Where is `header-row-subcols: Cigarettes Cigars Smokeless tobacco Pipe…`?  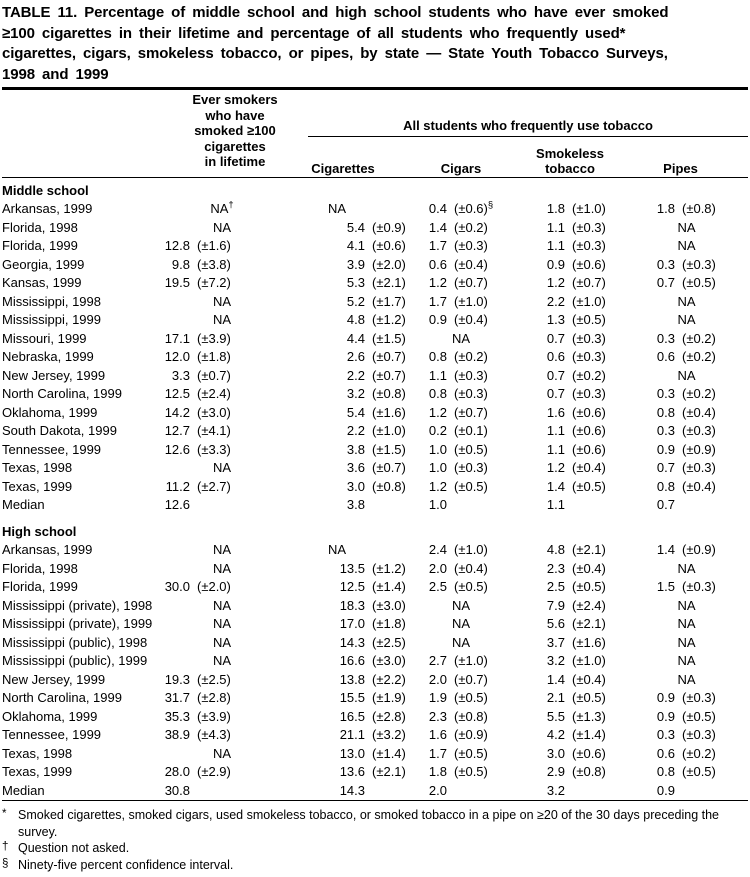 header-row-subcols: Cigarettes Cigars Smokeless tobacco Pipe… is located at coordinates (375, 157).